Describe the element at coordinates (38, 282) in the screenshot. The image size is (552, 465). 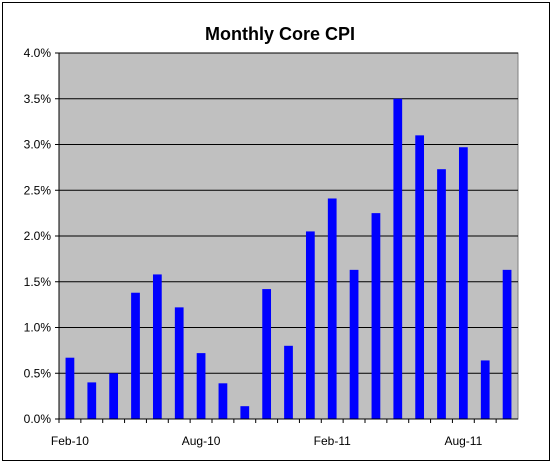
I see `y-tick-label: 1.5%` at that location.